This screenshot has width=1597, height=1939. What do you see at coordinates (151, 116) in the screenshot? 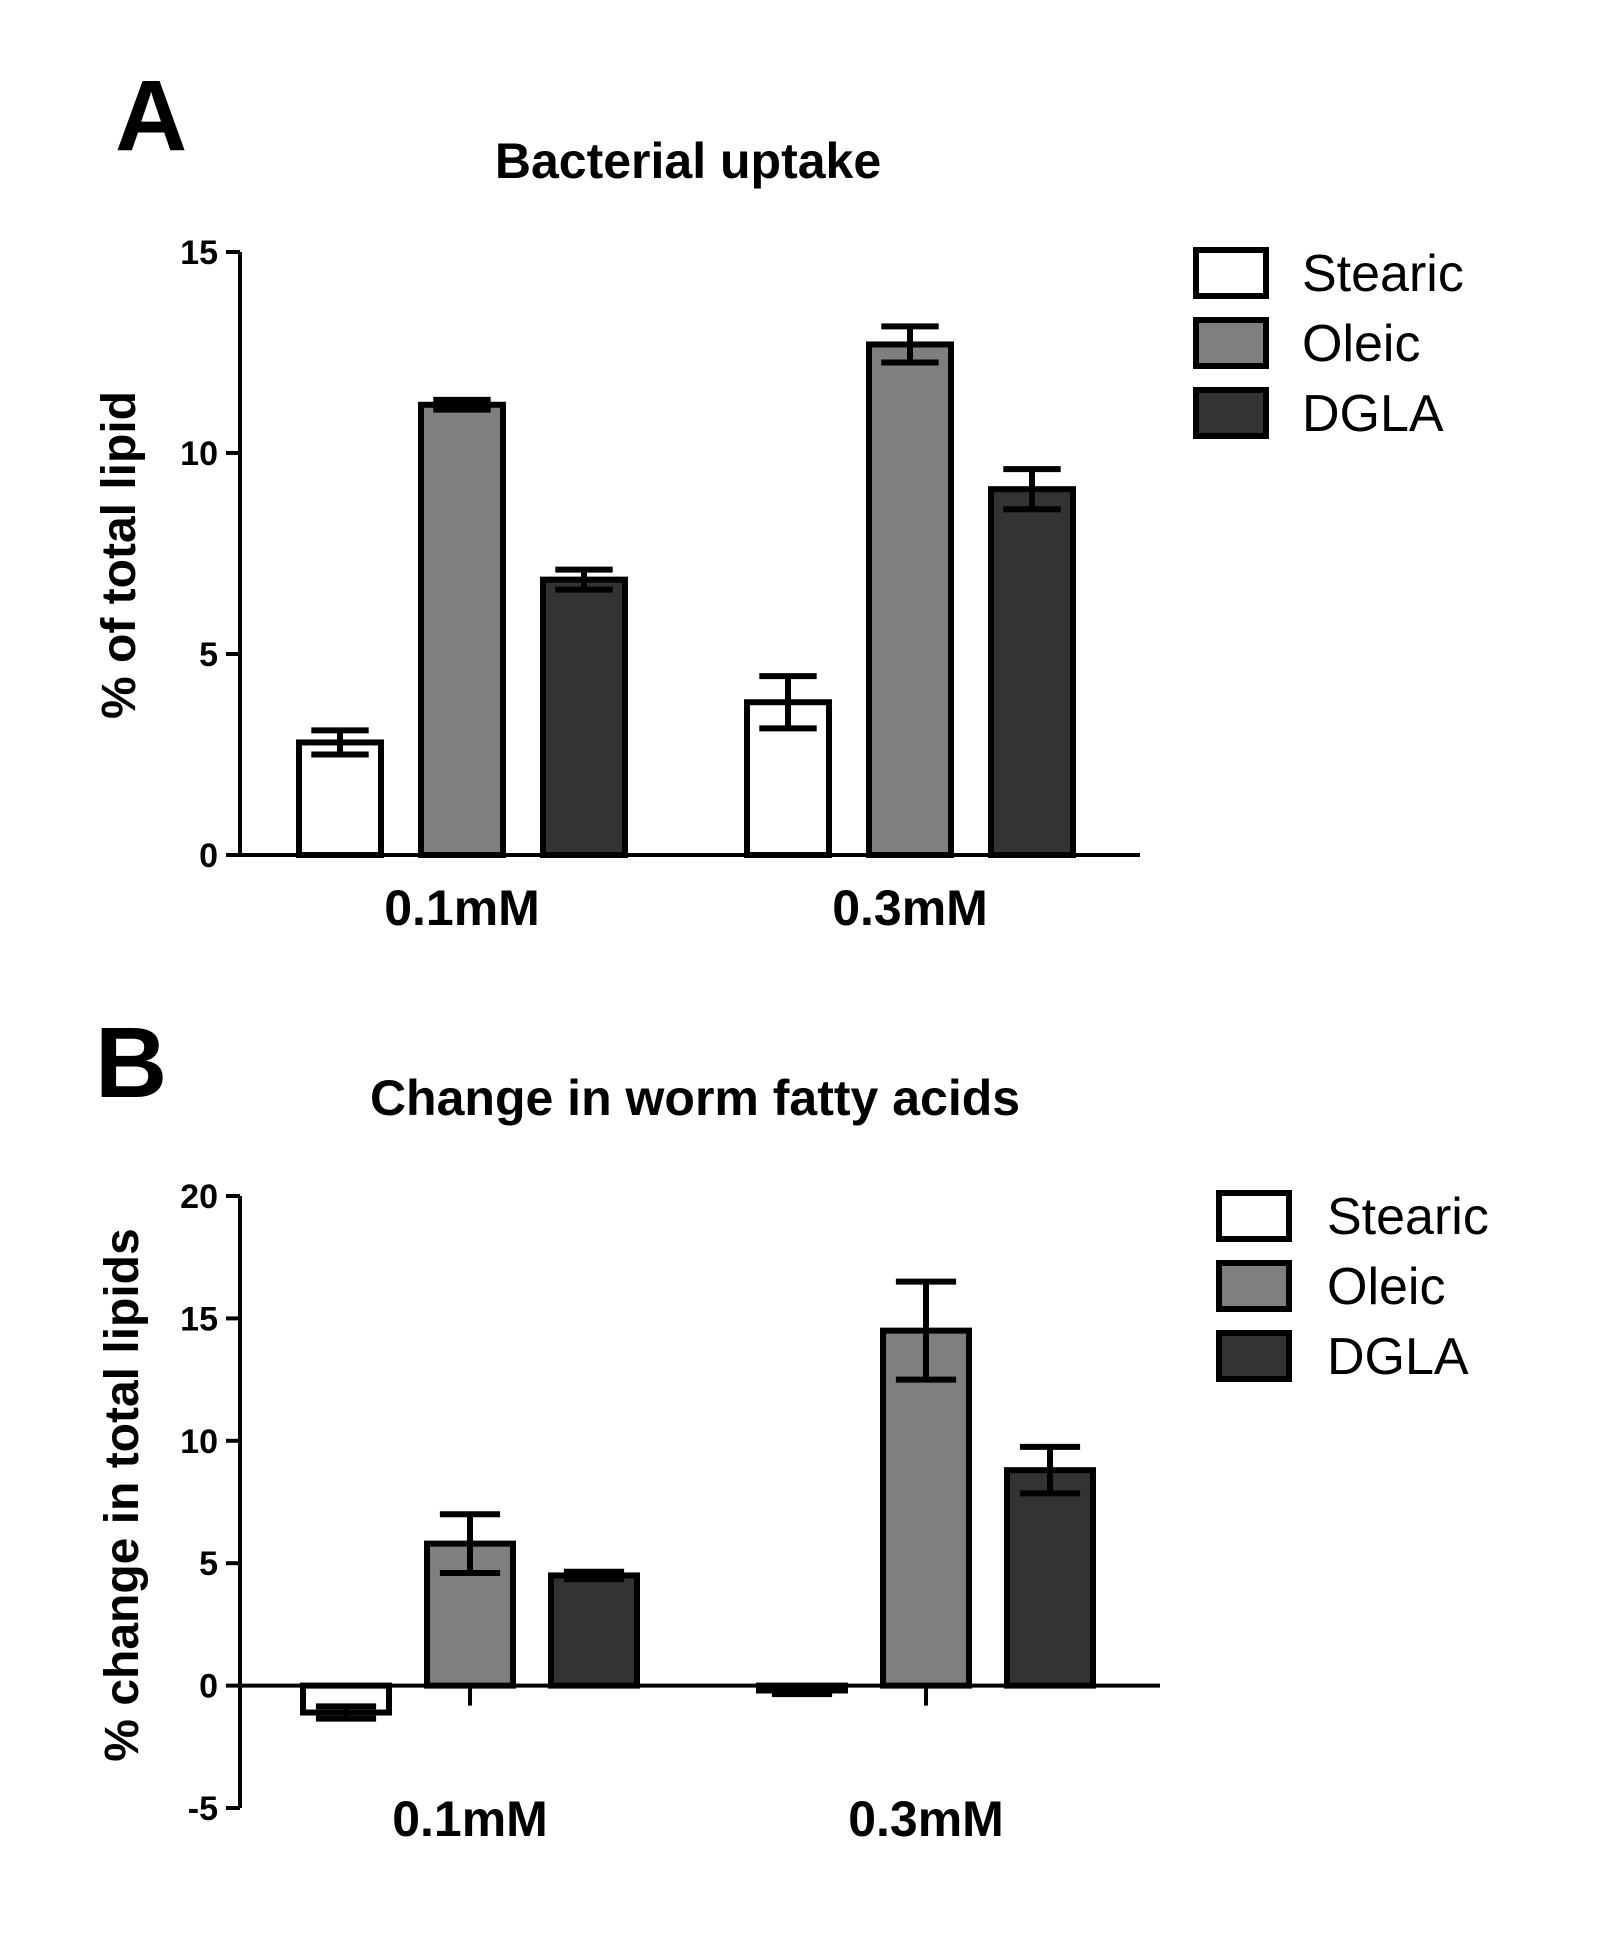
I see `panel-letter: A` at bounding box center [151, 116].